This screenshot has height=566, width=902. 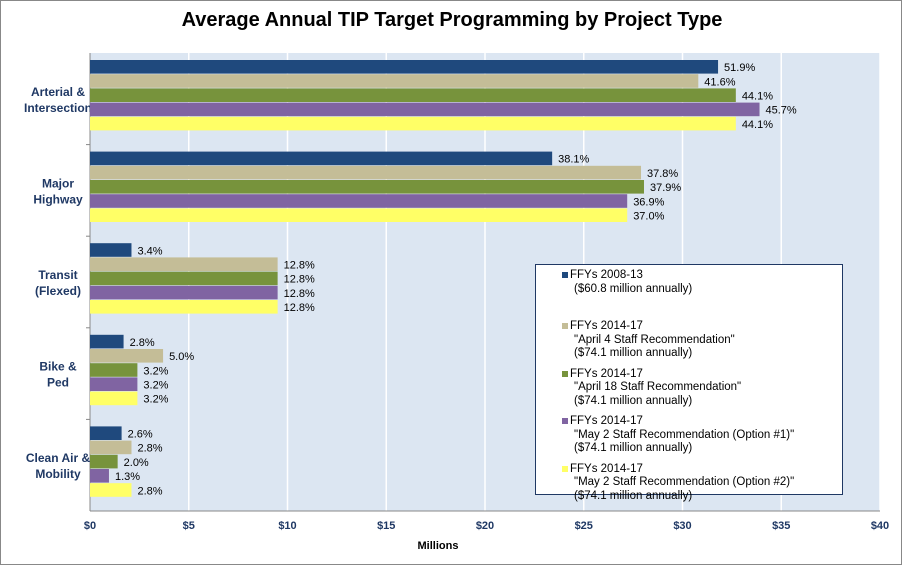 What do you see at coordinates (485, 526) in the screenshot?
I see `x-tick-label: $20` at bounding box center [485, 526].